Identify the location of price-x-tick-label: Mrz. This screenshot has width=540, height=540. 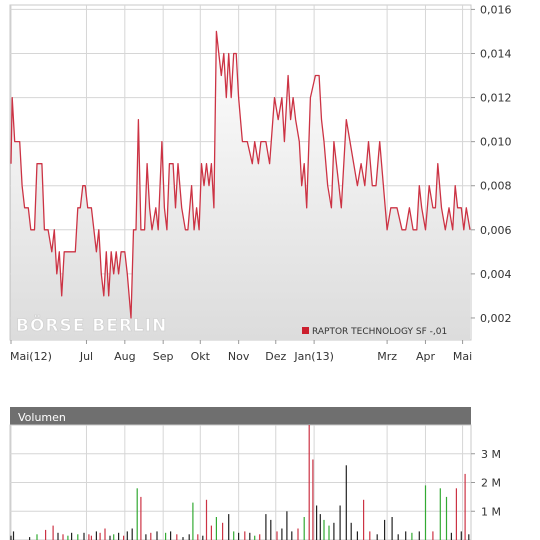
(387, 356).